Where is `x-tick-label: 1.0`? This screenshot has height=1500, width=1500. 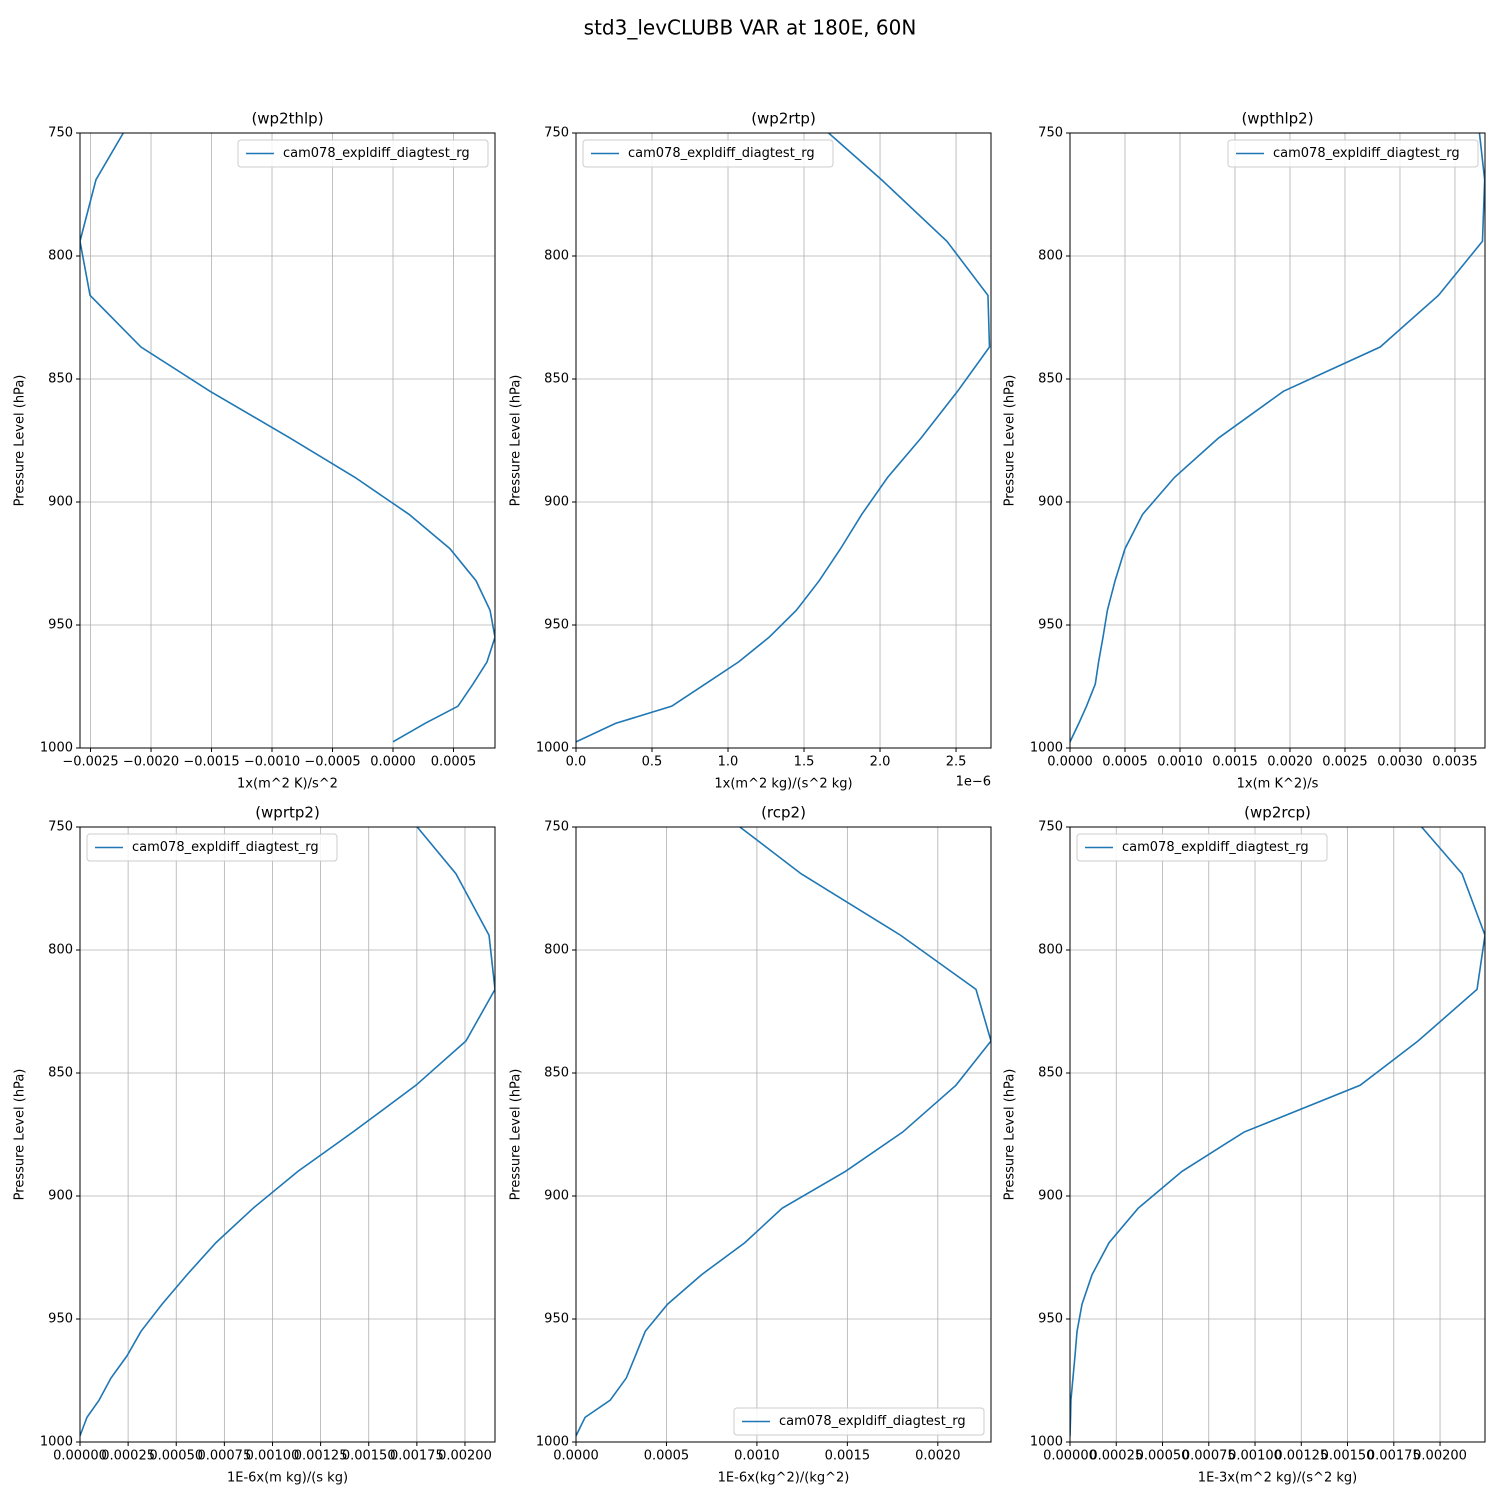
x-tick-label: 1.0 is located at coordinates (728, 762).